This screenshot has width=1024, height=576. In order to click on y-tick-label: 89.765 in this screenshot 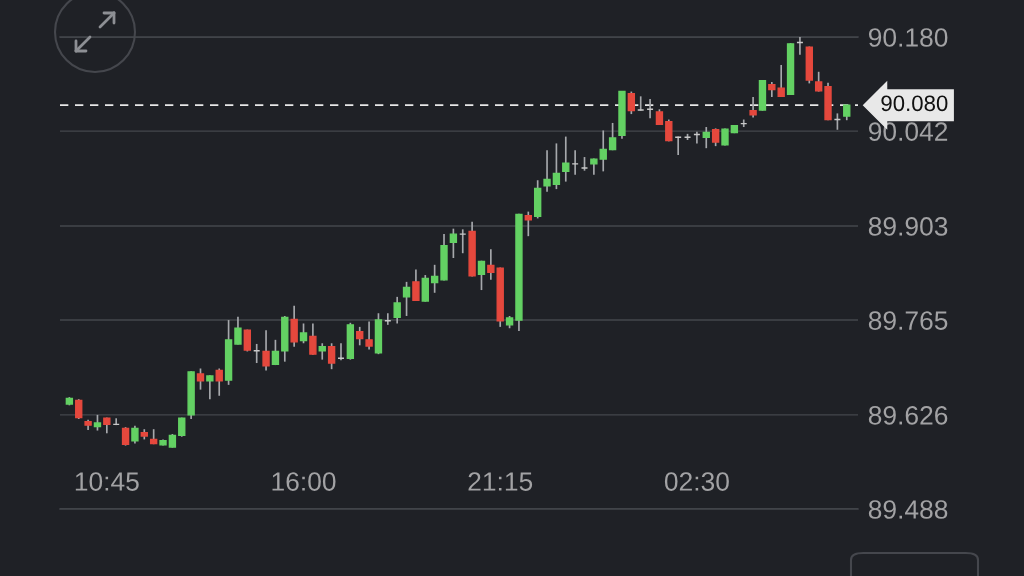, I will do `click(908, 320)`.